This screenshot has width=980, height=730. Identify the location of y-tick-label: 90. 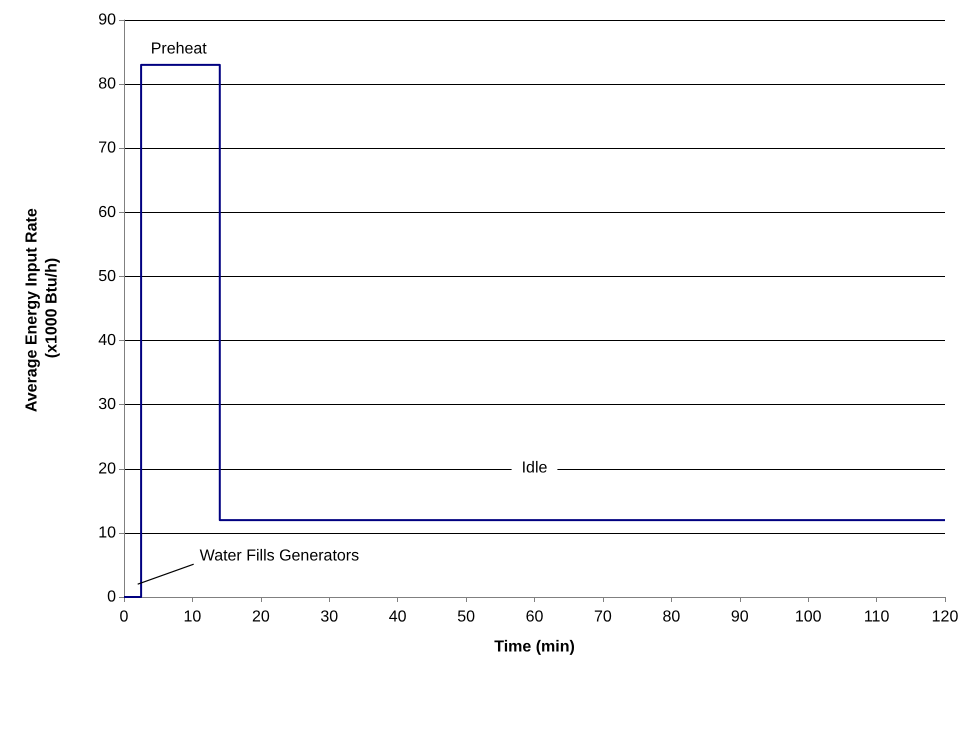
(107, 20).